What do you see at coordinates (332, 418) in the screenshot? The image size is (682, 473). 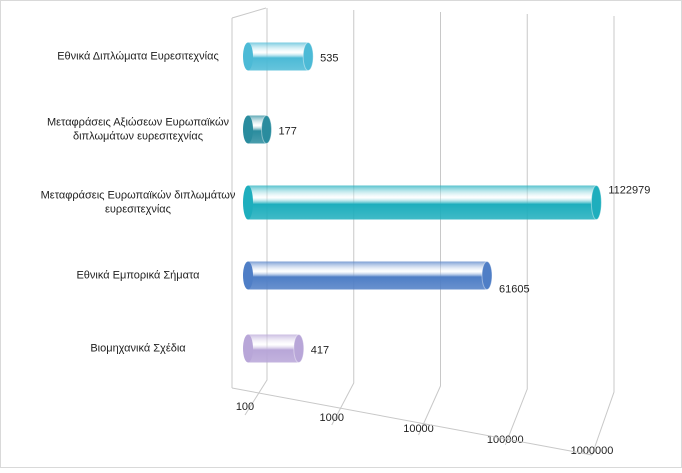 I see `x-tick-label: 1000` at bounding box center [332, 418].